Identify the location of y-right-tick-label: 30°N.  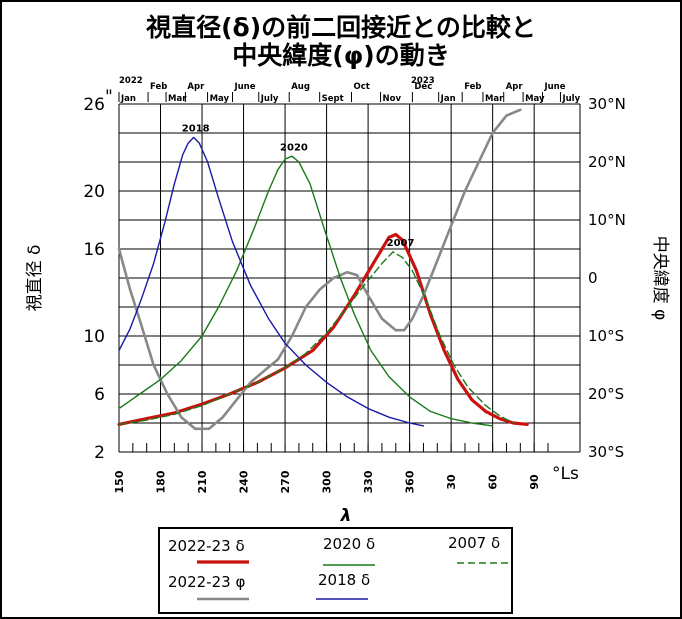
(607, 104).